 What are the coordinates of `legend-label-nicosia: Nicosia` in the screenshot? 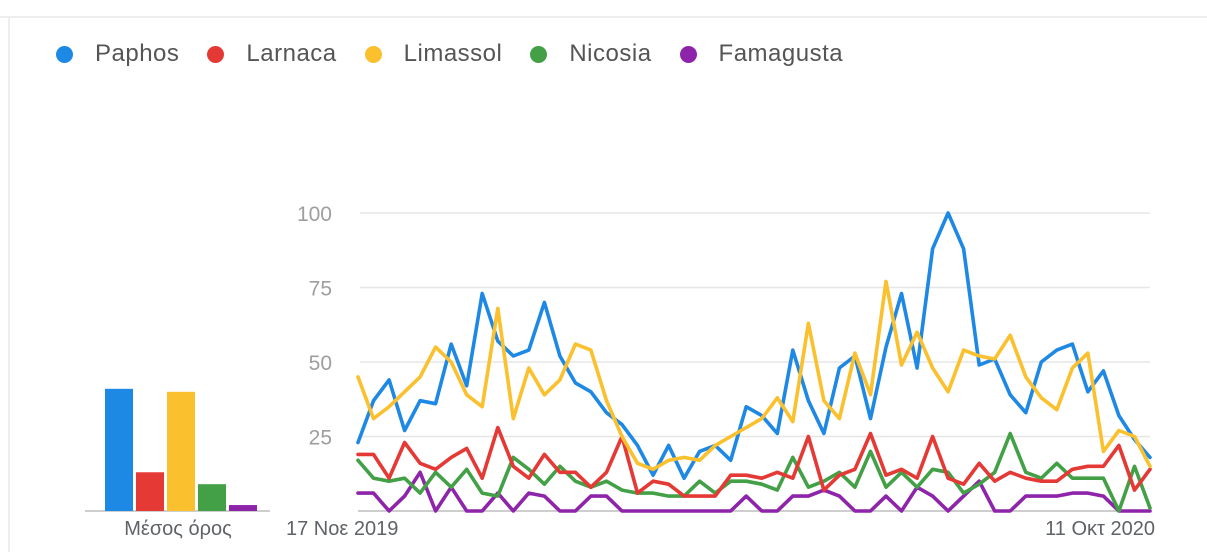 It's located at (610, 53).